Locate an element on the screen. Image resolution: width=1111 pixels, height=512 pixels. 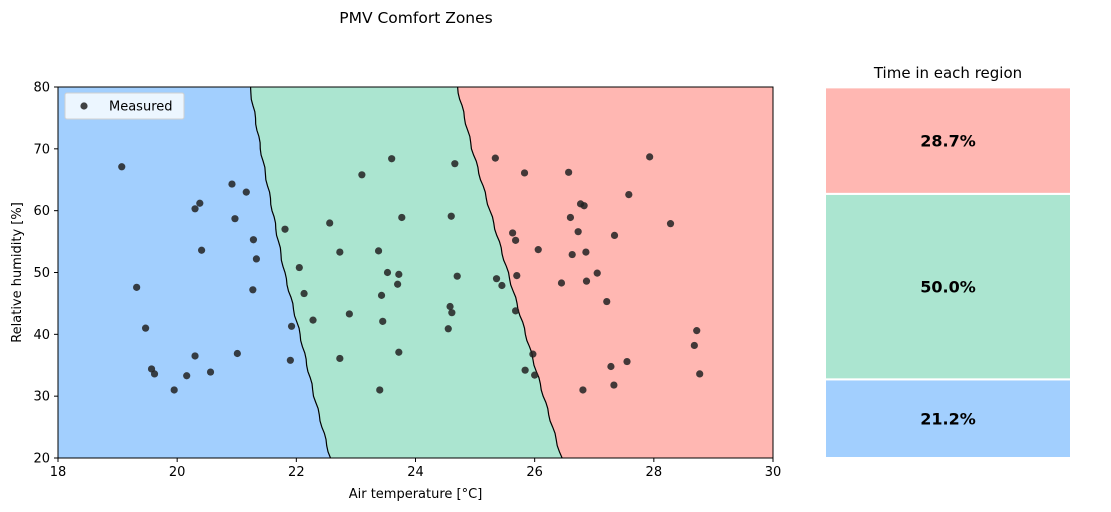
legend-box is located at coordinates (124, 106).